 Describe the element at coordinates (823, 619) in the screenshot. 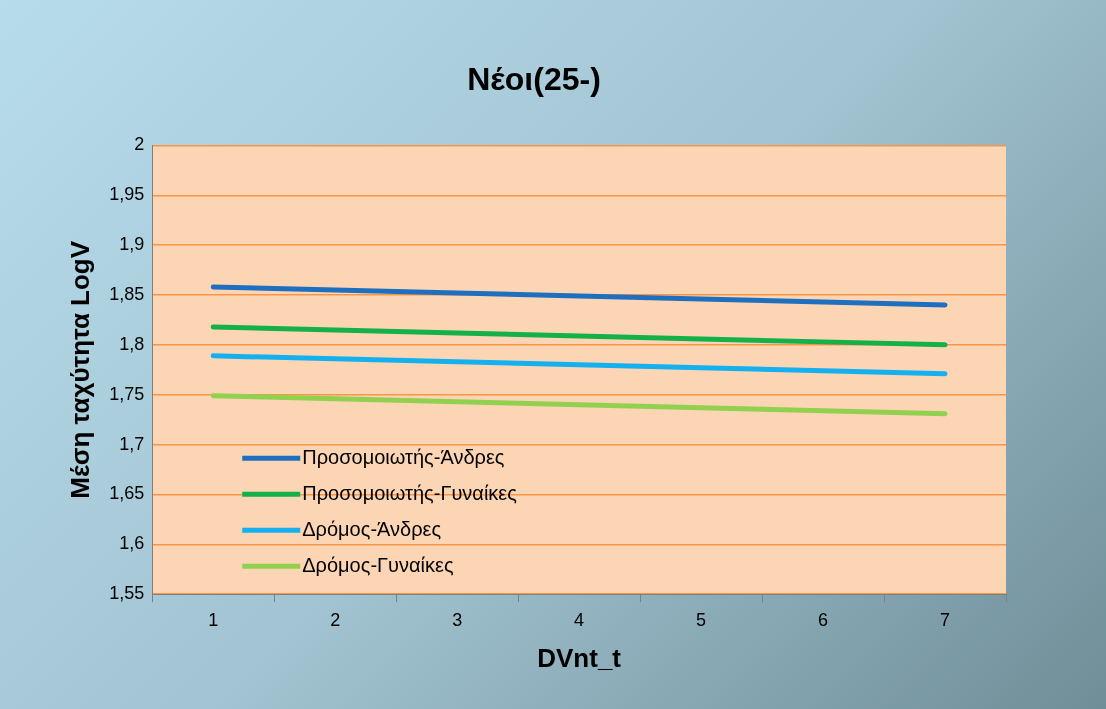

I see `x-tick-label: 6` at that location.